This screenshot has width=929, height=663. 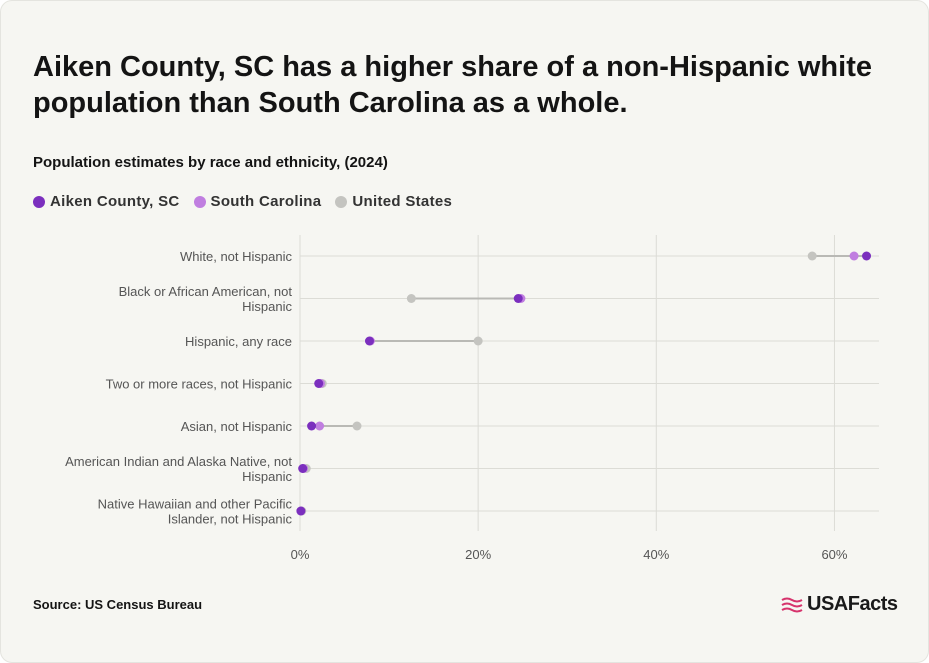 I want to click on legend-item-aiken: Aiken County, SC, so click(x=106, y=201).